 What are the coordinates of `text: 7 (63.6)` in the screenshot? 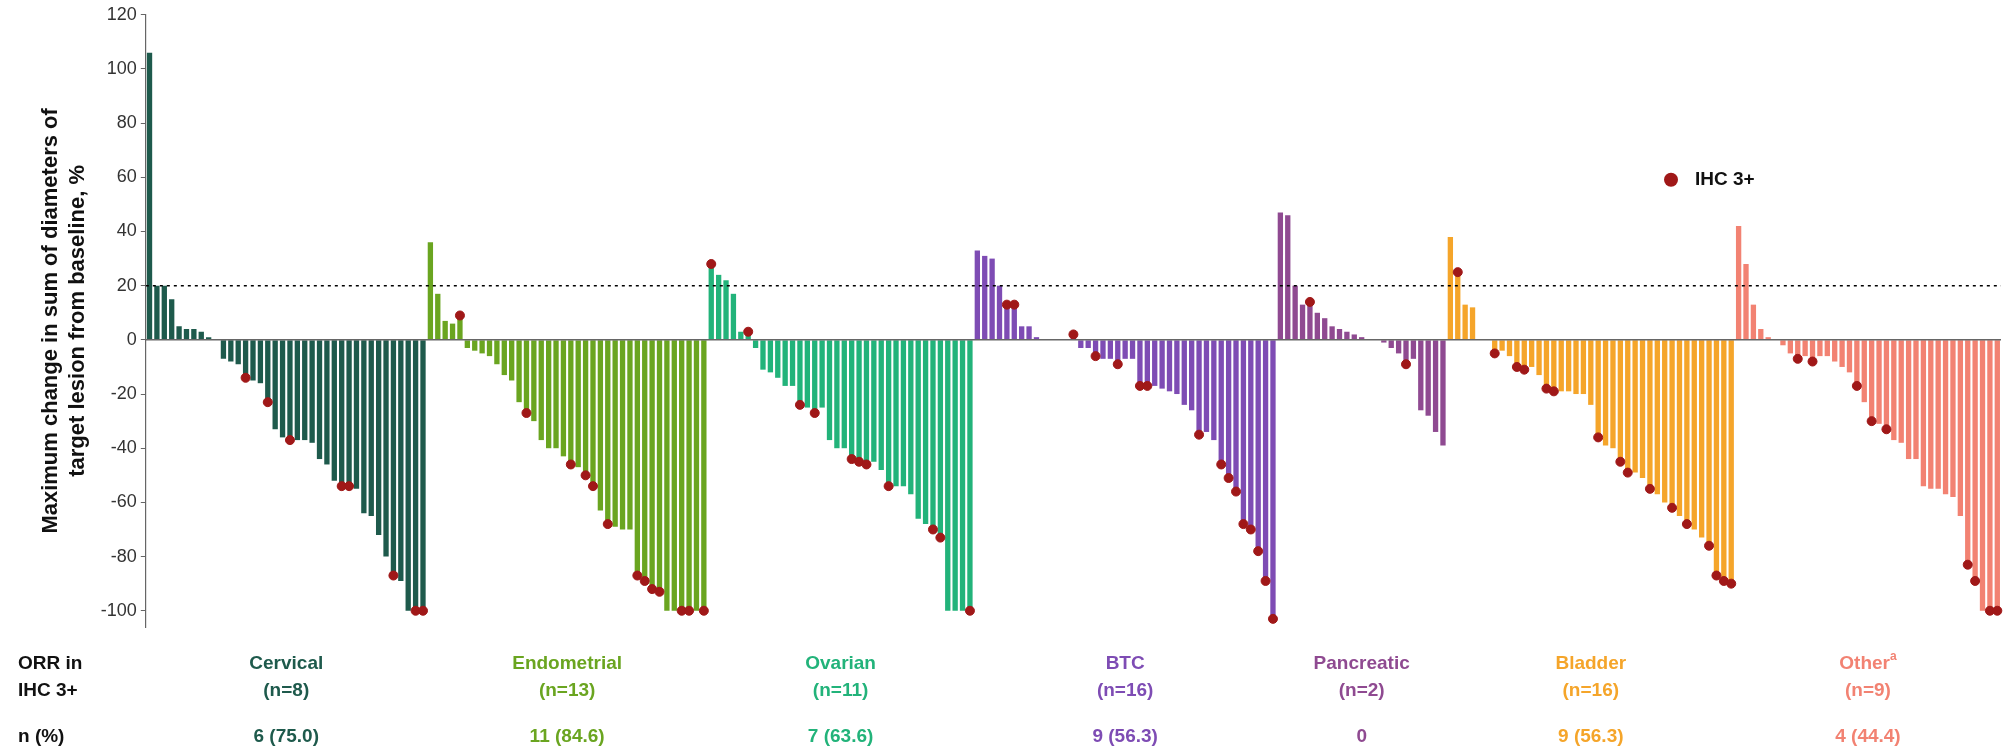 It's located at (840, 736).